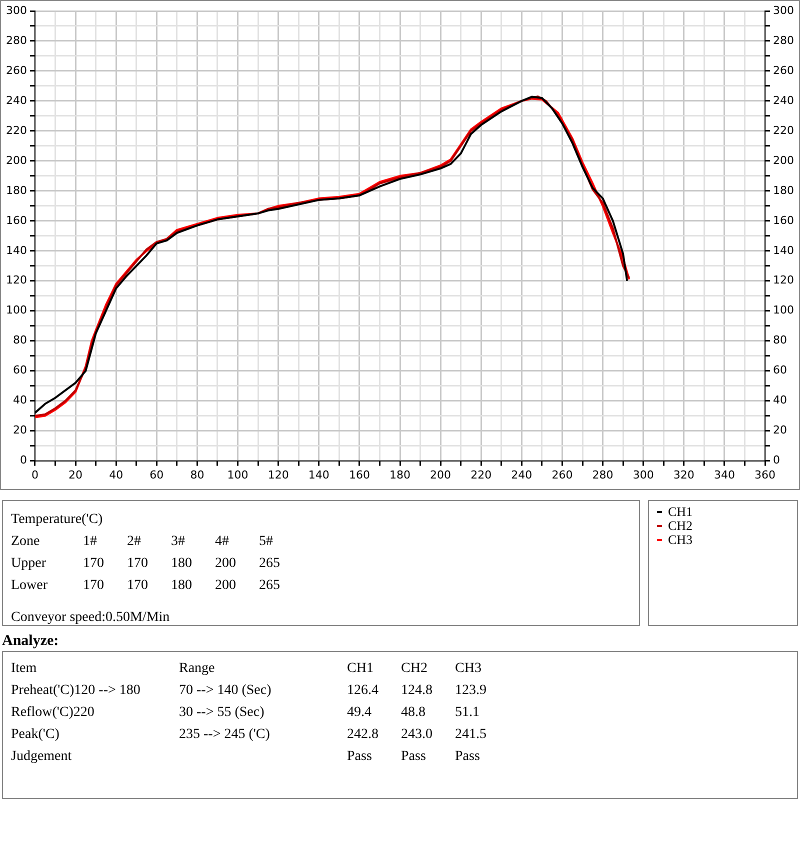  Describe the element at coordinates (34, 475) in the screenshot. I see `x-tick-label: 0` at that location.